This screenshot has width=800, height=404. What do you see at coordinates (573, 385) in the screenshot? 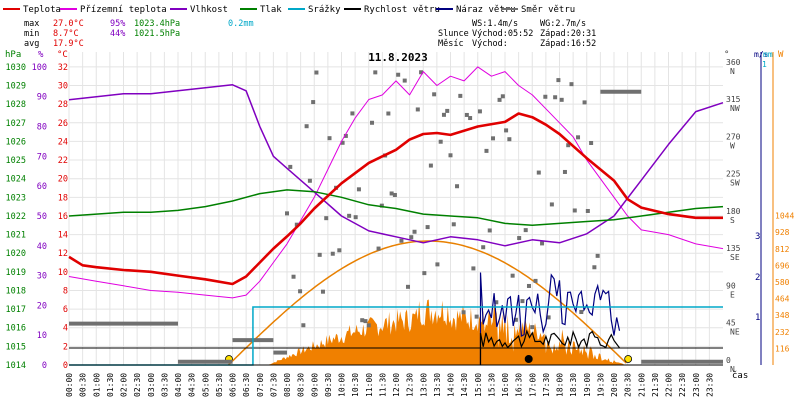
I see `x-axis-tick: 18:30` at bounding box center [573, 385].